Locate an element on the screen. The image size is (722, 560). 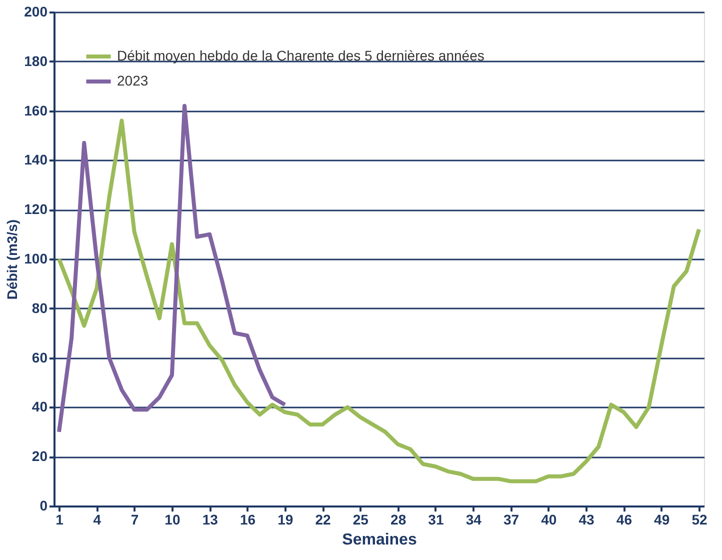
x-tick-label: 49 is located at coordinates (662, 520).